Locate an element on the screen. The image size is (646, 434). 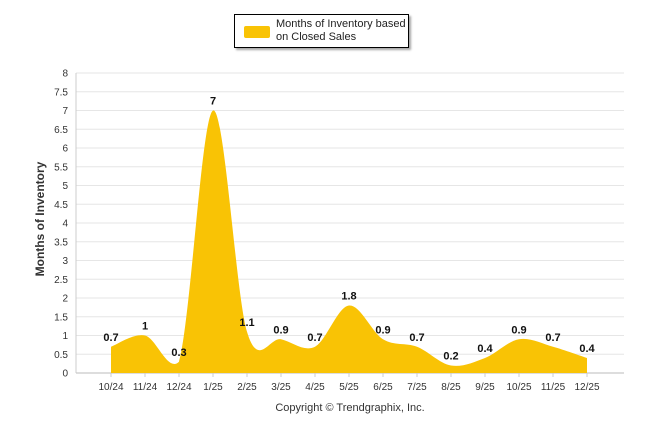
y-tick-label: 3 is located at coordinates (65, 261).